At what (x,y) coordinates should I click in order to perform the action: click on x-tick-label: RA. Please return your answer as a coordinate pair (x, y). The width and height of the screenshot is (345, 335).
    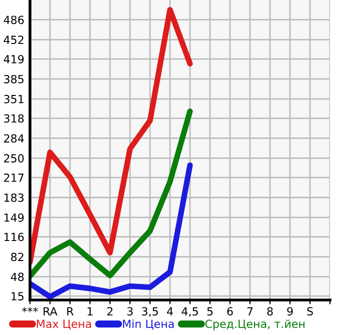
    Looking at the image, I should click on (51, 311).